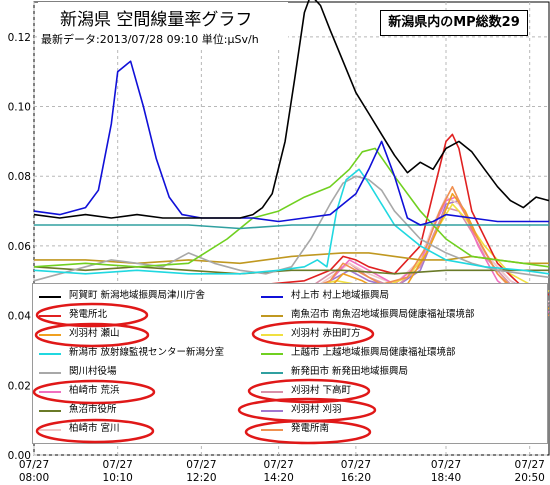  Describe the element at coordinates (19, 386) in the screenshot. I see `y-tick-label: 0.02` at that location.